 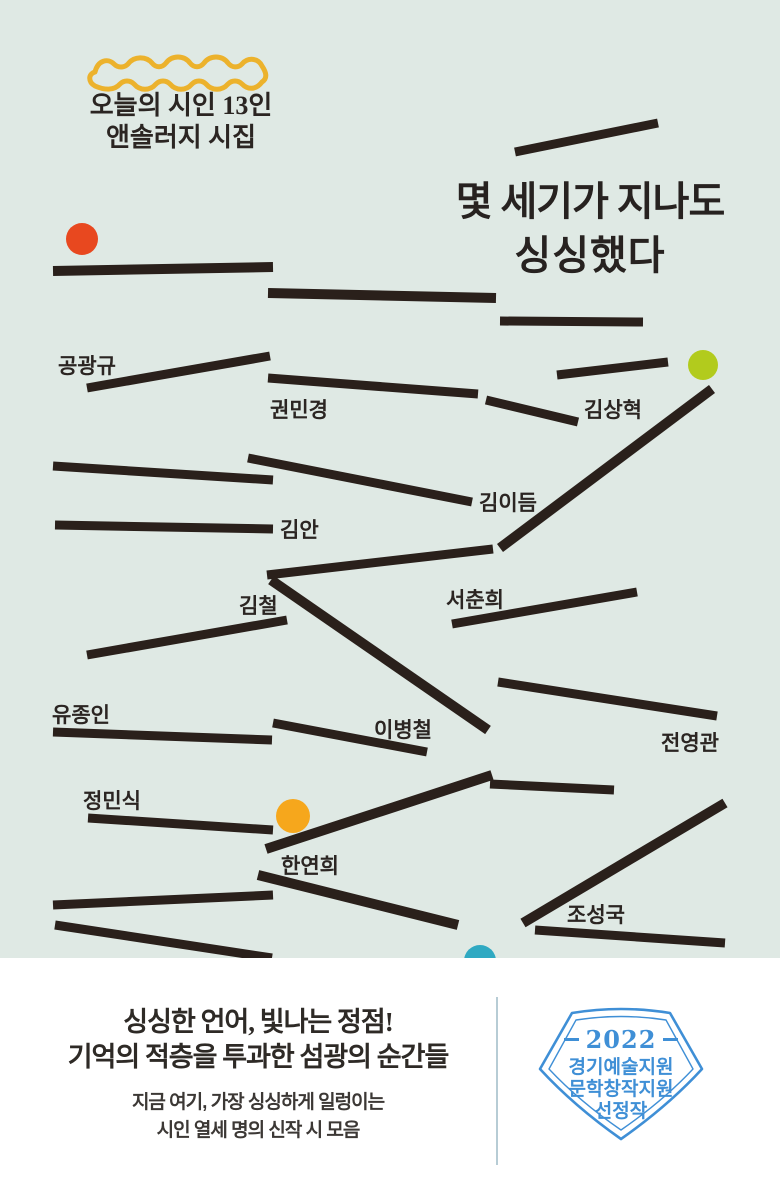 What do you see at coordinates (621, 1111) in the screenshot?
I see `award-badge-line3: 선정작` at bounding box center [621, 1111].